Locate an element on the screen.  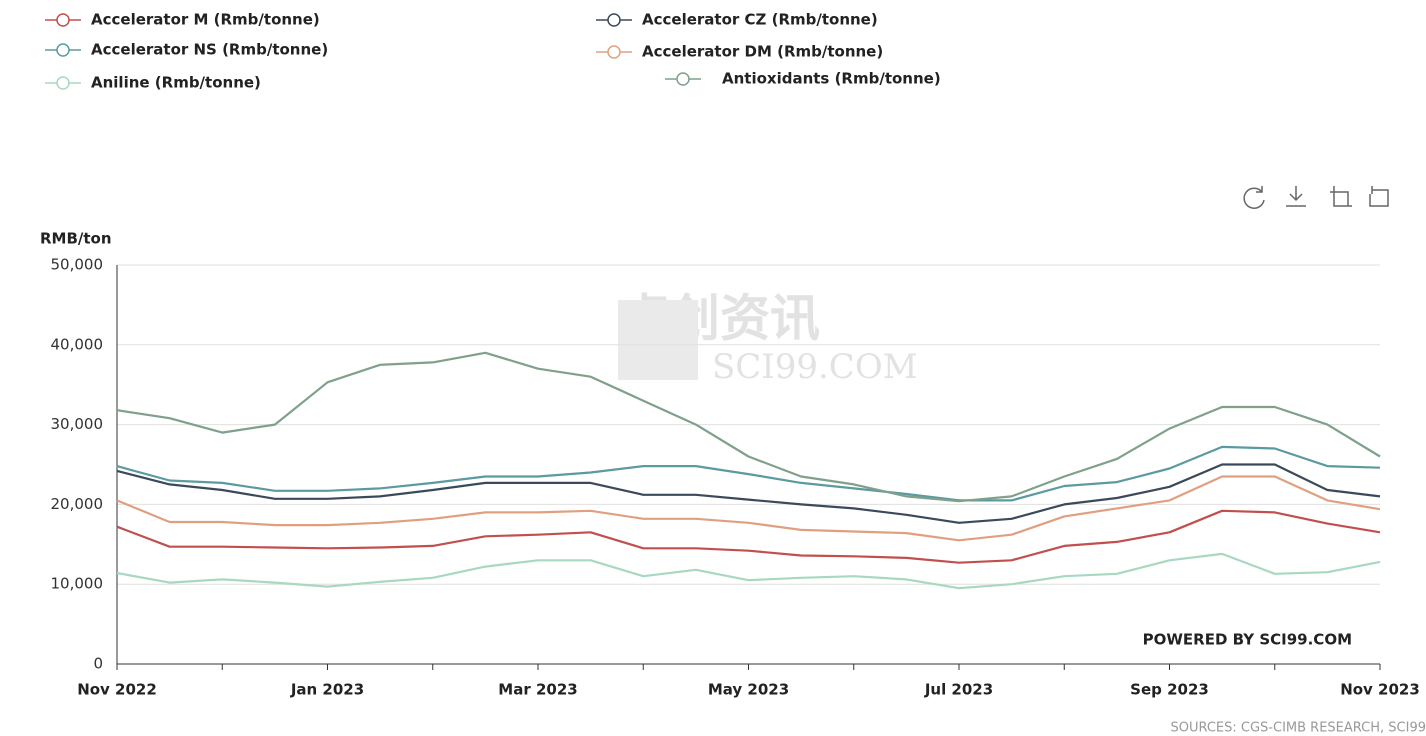
y-tick-label: 50,000 is located at coordinates (77, 265).